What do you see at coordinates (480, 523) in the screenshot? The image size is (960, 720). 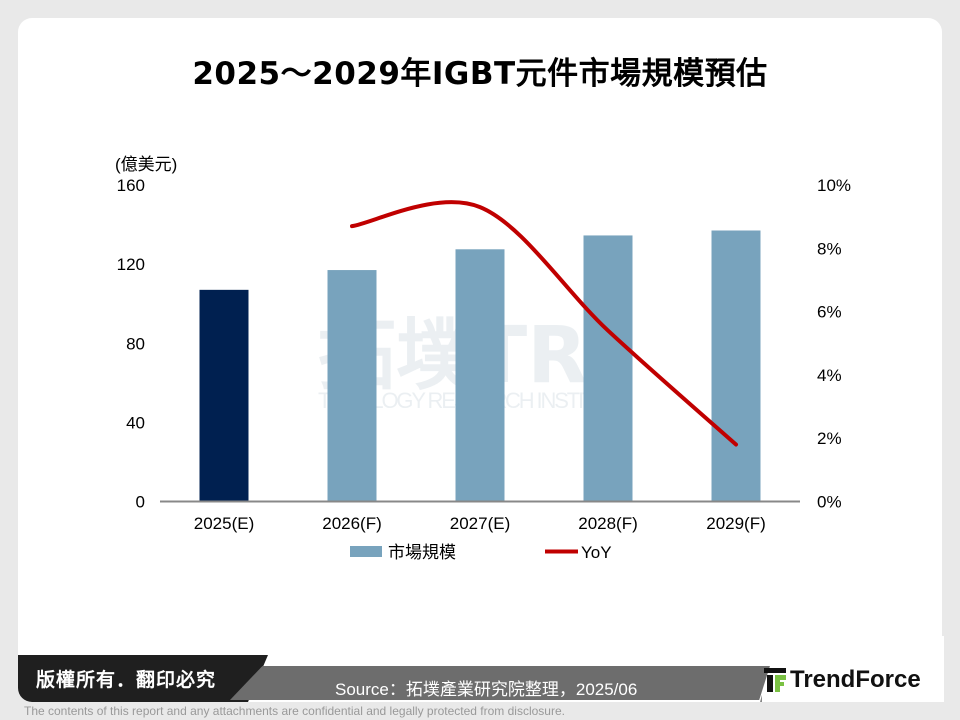 I see `x-tick-label: 2027(E)` at bounding box center [480, 523].